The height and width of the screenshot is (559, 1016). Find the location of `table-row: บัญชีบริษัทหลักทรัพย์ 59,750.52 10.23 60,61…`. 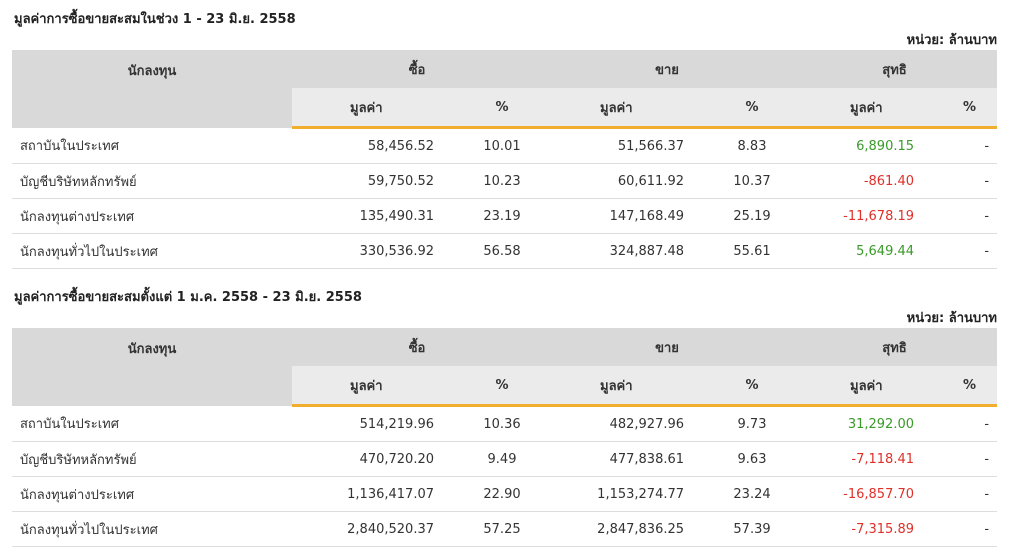

table-row: บัญชีบริษัทหลักทรัพย์ 59,750.52 10.23 60,61… is located at coordinates (505, 181).